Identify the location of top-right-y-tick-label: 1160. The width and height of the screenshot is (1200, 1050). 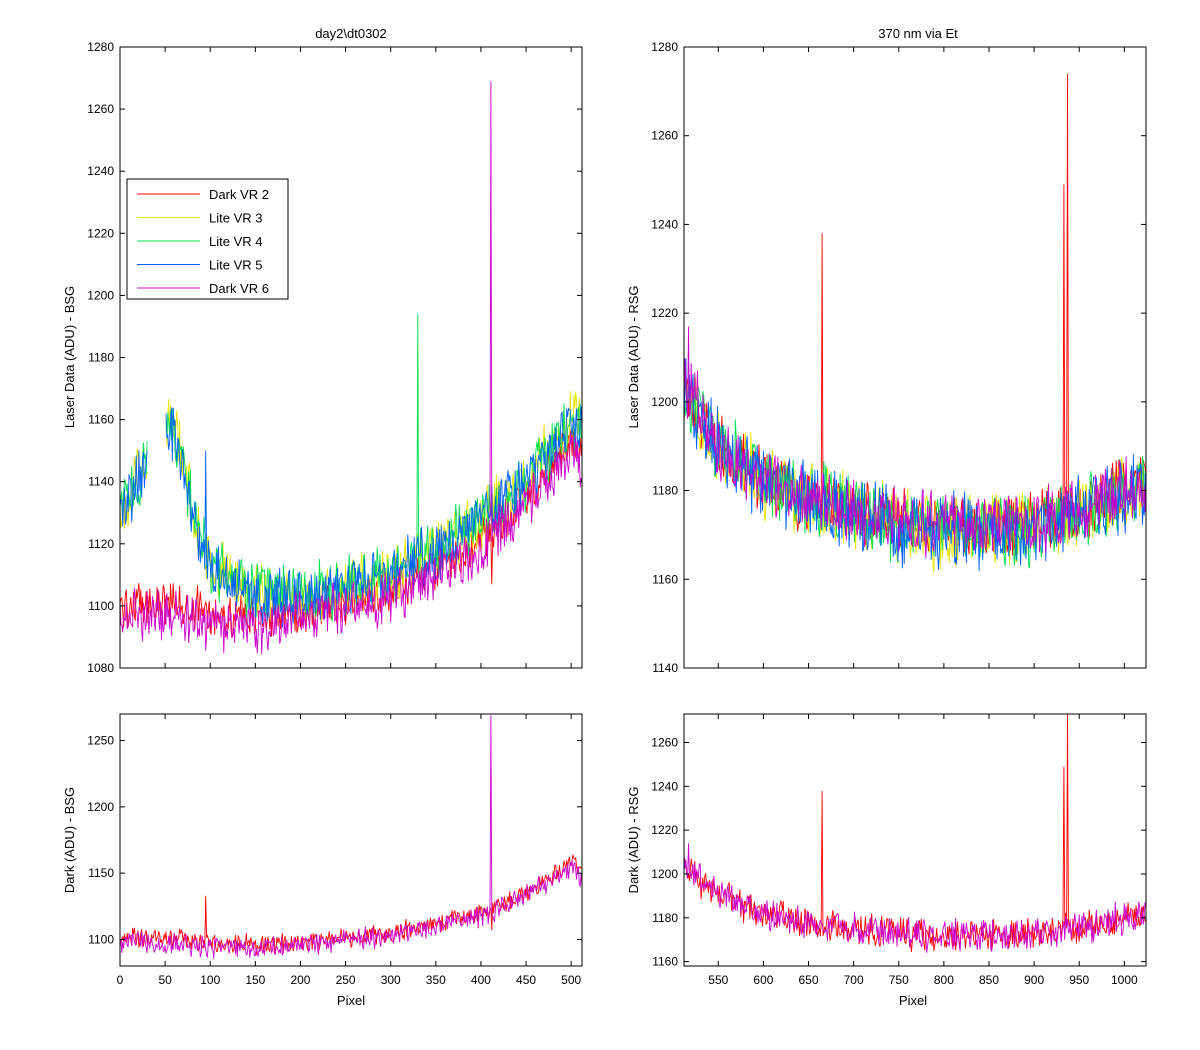
(665, 579).